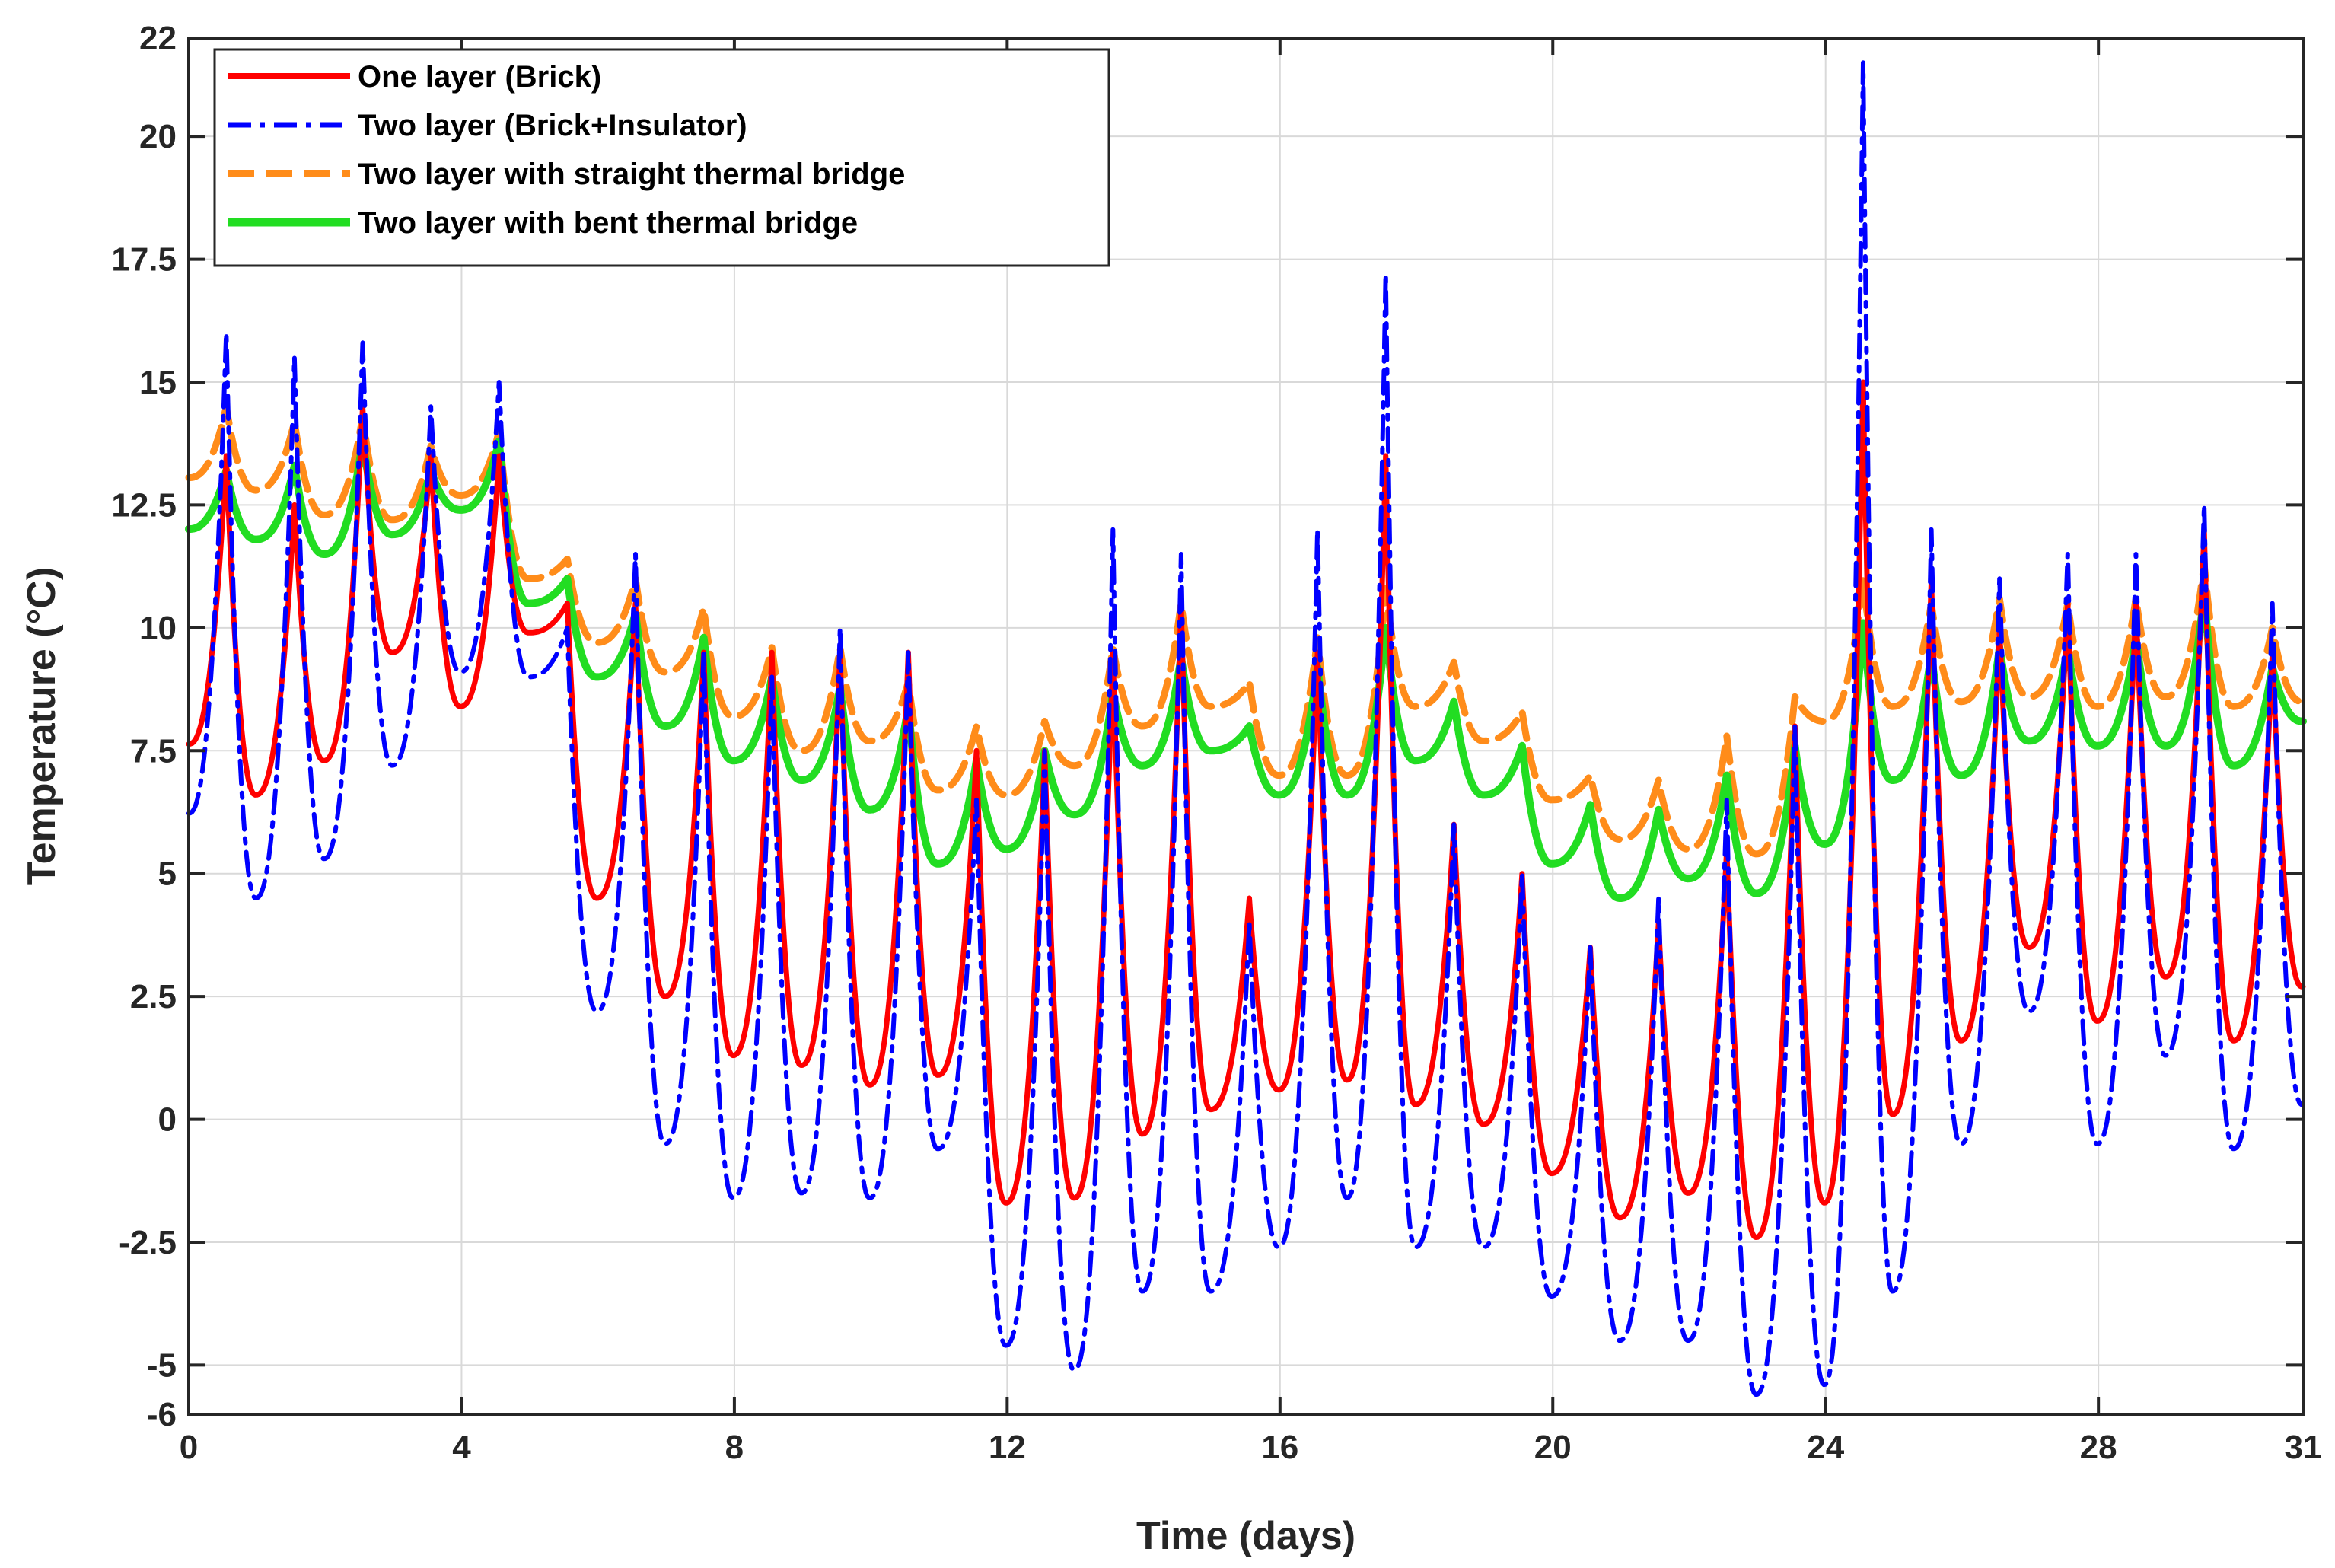 The height and width of the screenshot is (1568, 2335). What do you see at coordinates (1245, 1536) in the screenshot?
I see `x-axis-title: Time (days)` at bounding box center [1245, 1536].